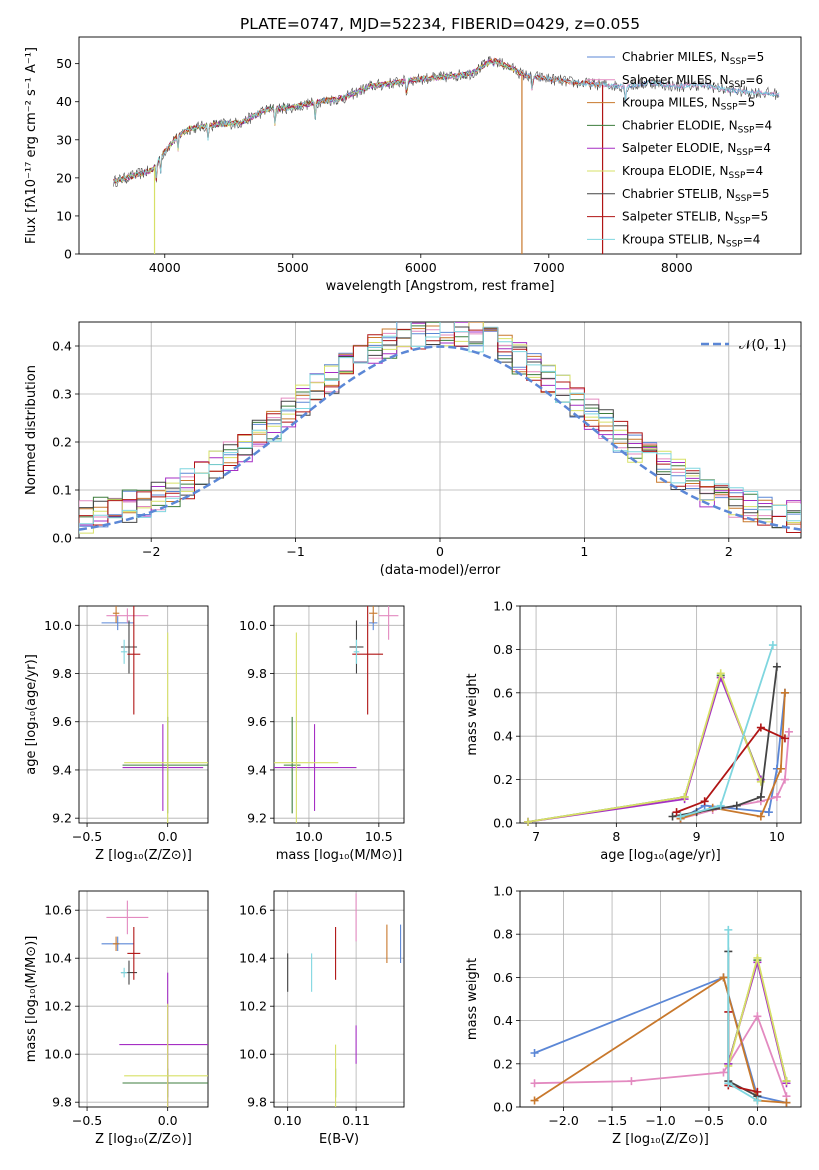  Describe the element at coordinates (421, 267) in the screenshot. I see `x-tick-label: 6000` at that location.